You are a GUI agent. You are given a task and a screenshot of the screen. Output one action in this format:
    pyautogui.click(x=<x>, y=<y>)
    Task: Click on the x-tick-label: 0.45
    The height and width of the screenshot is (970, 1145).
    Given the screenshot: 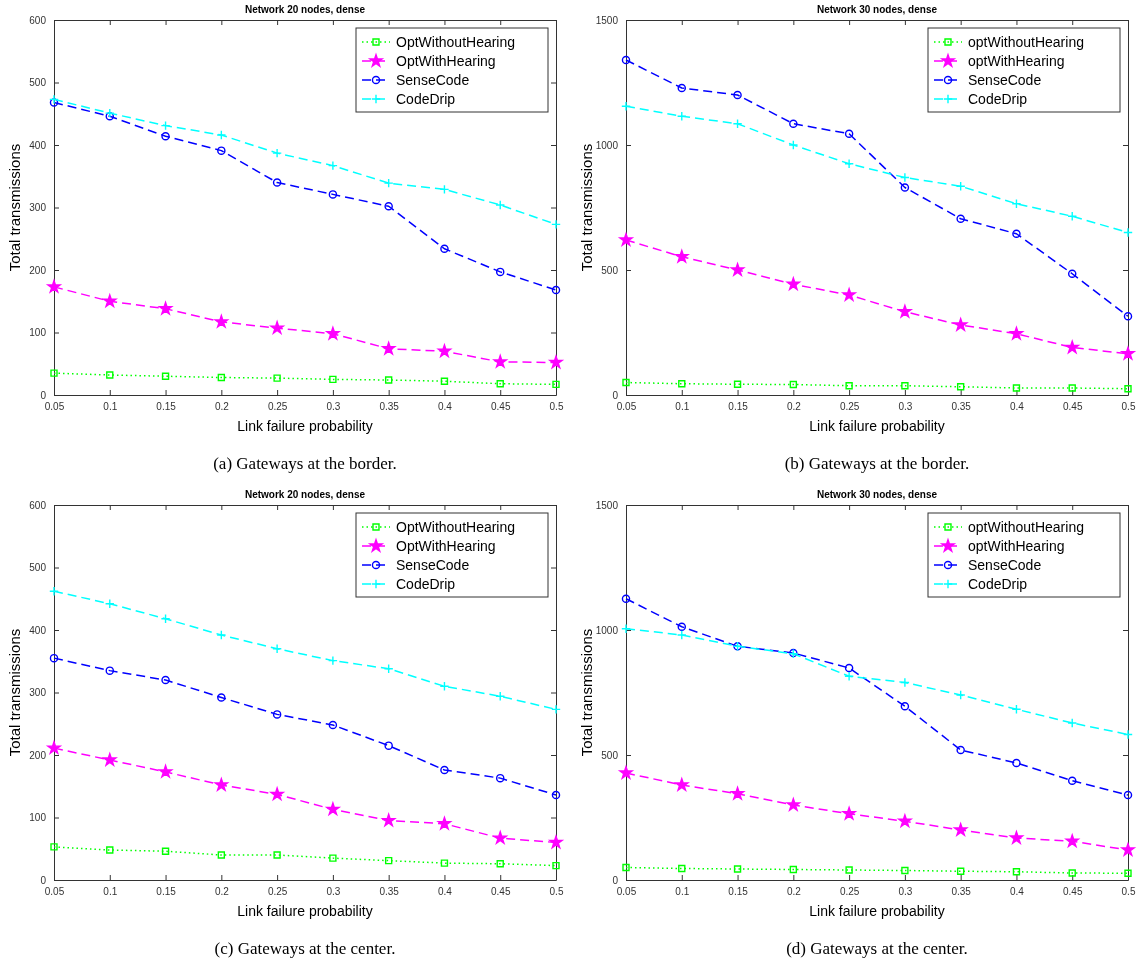 What is the action you would take?
    pyautogui.click(x=500, y=407)
    